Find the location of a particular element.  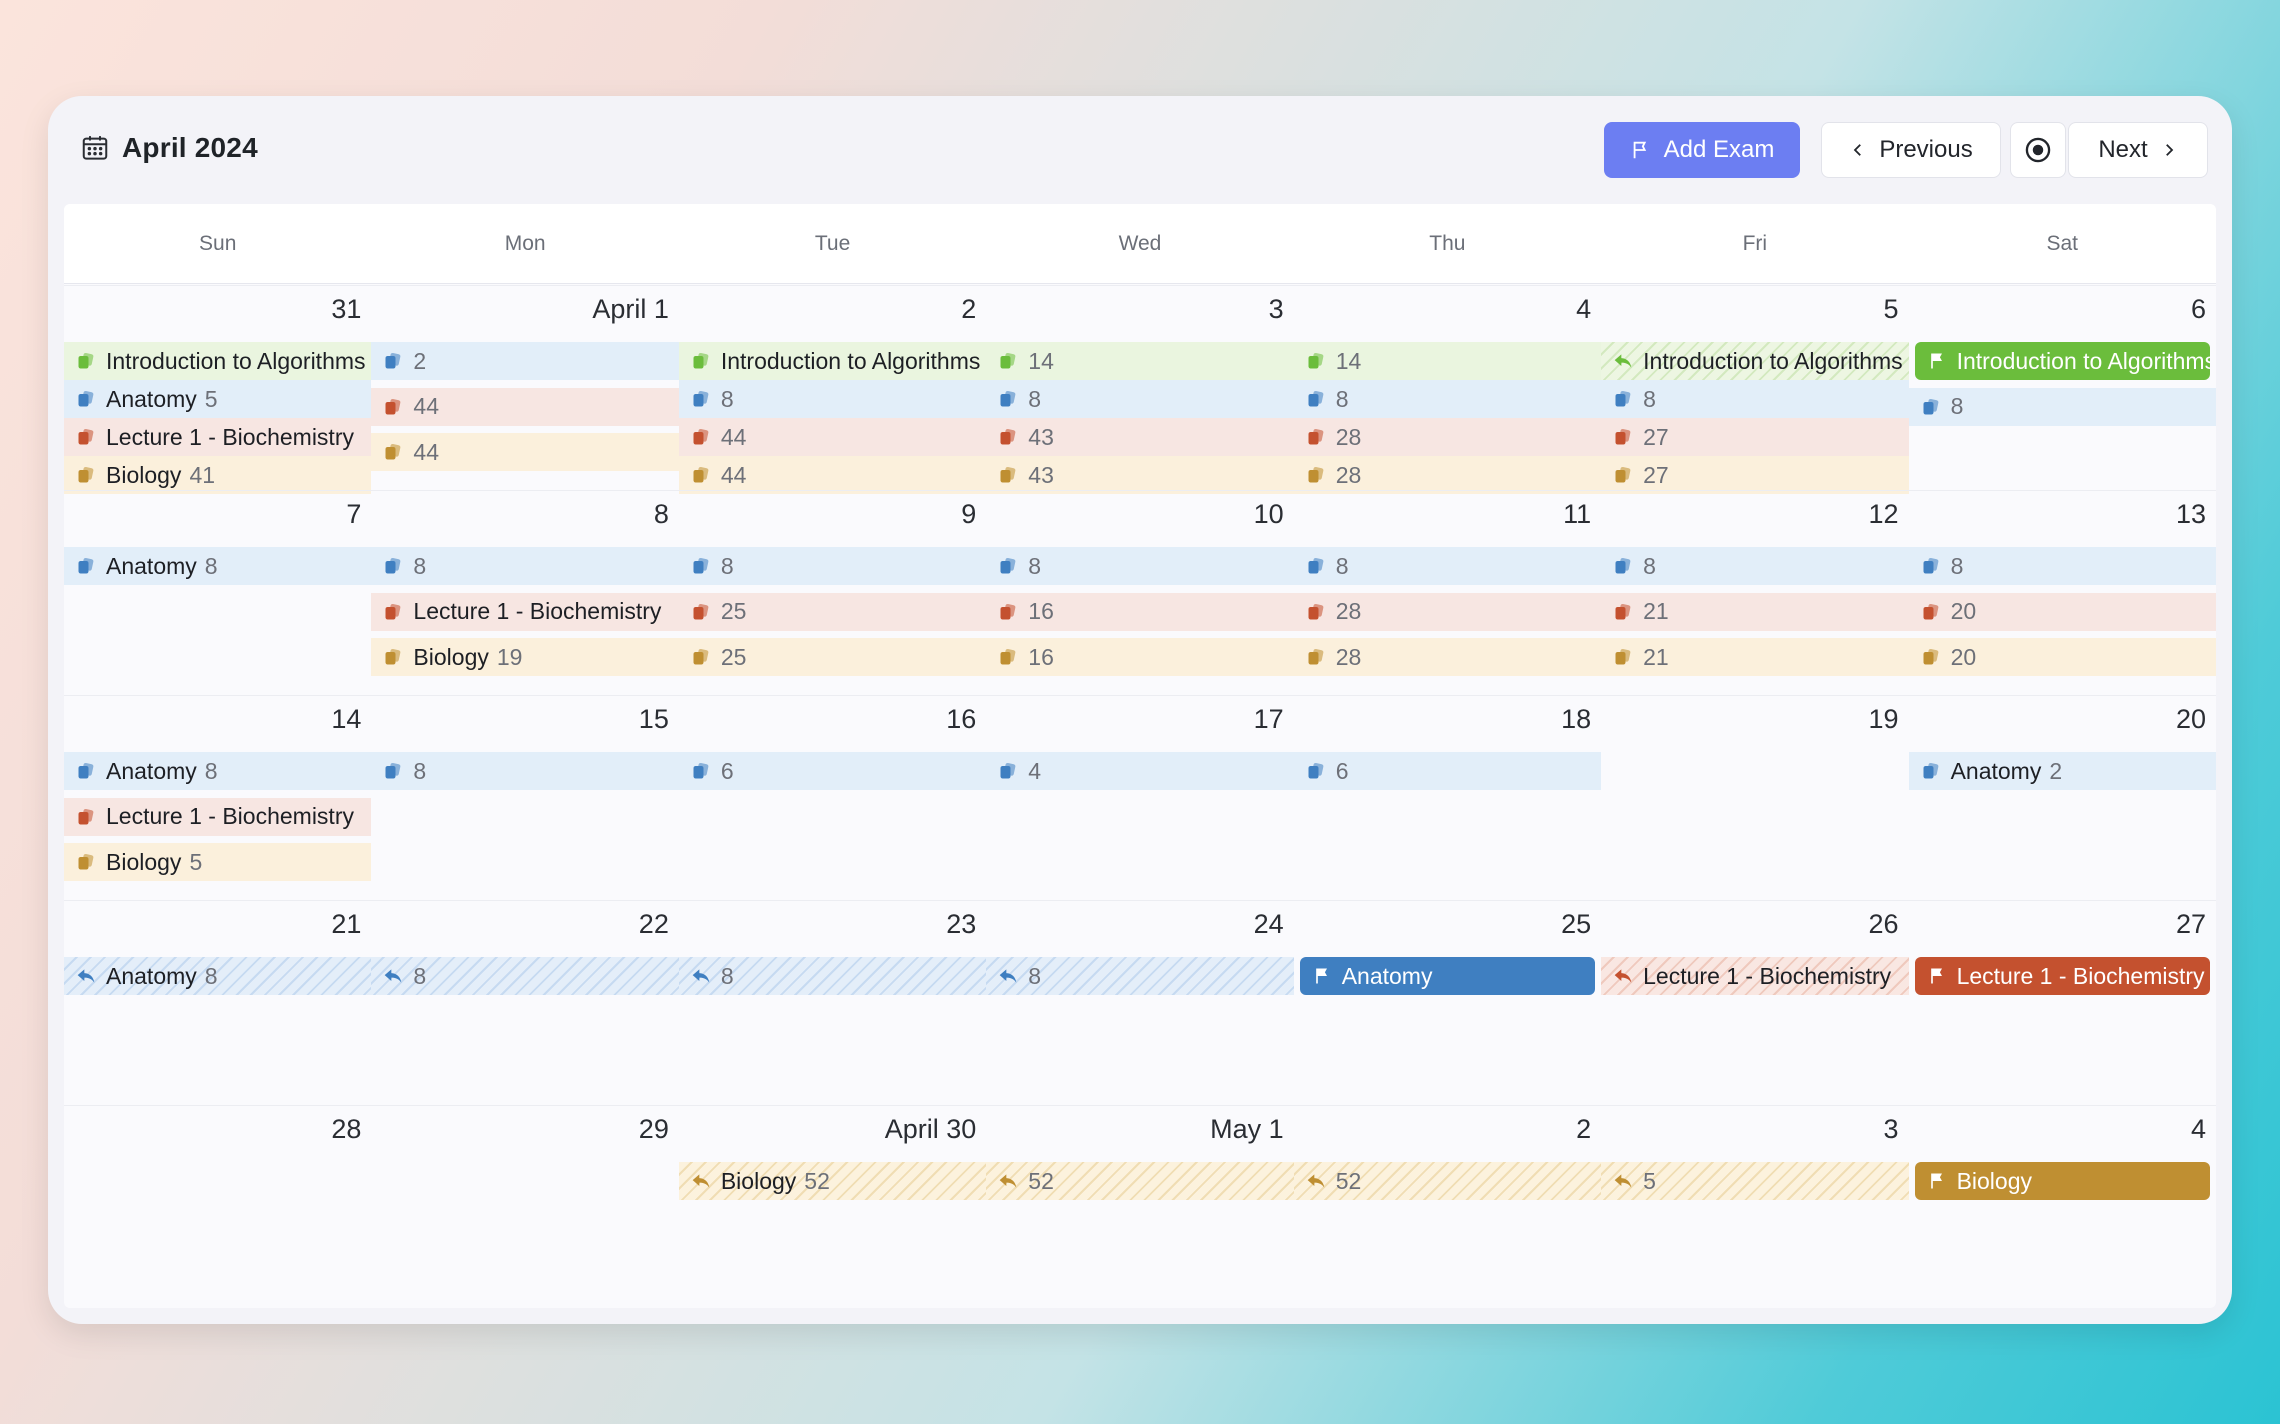

next-button: Next is located at coordinates (2138, 150).